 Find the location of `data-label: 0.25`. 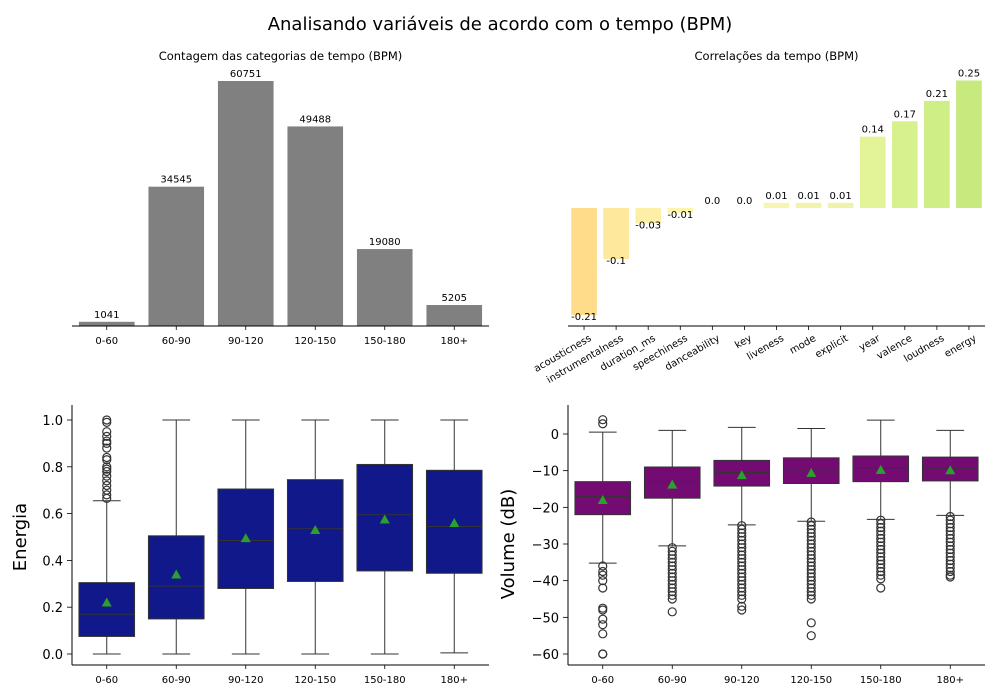

data-label: 0.25 is located at coordinates (969, 74).